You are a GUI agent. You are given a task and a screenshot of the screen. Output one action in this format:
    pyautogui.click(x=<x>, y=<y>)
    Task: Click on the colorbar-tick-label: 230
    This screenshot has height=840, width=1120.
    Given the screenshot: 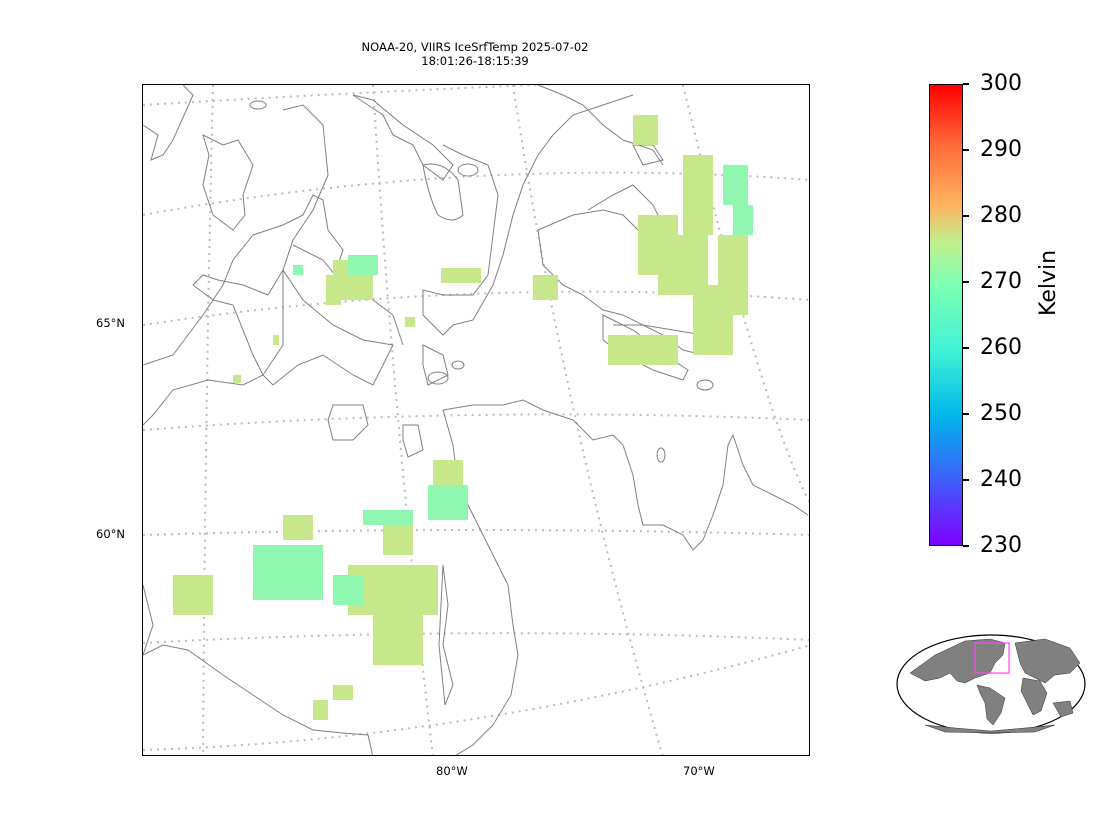 What is the action you would take?
    pyautogui.click(x=1001, y=545)
    